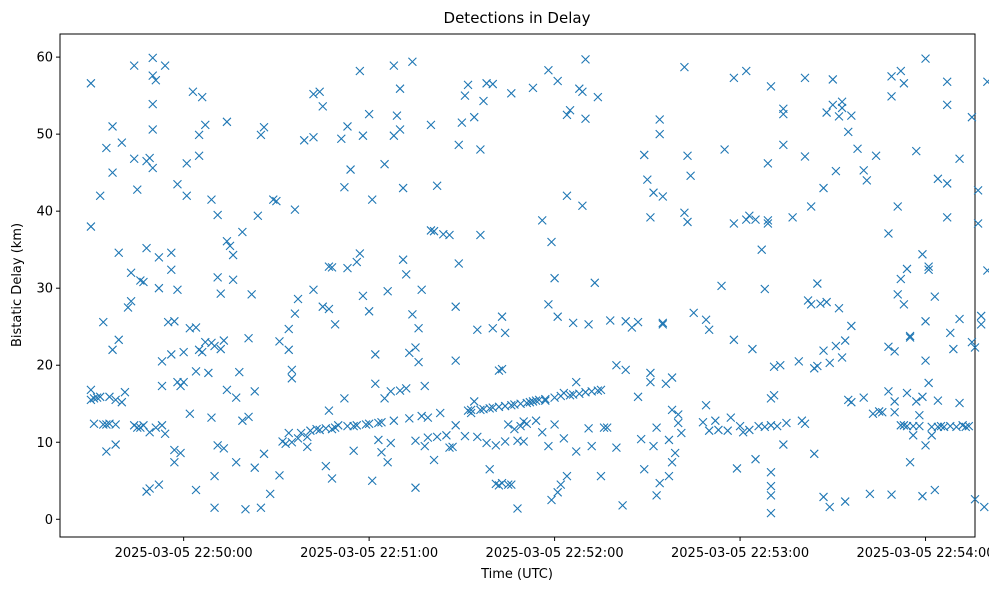  What do you see at coordinates (44, 58) in the screenshot?
I see `y-tick-label: 60` at bounding box center [44, 58].